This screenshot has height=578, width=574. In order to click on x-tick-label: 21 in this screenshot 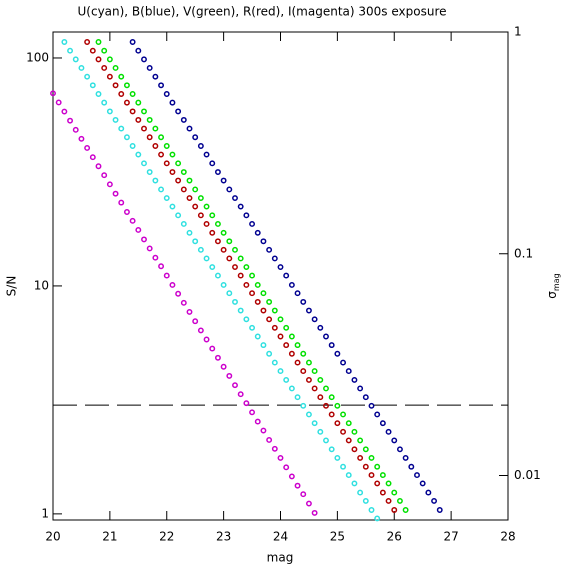, I will do `click(109, 537)`.